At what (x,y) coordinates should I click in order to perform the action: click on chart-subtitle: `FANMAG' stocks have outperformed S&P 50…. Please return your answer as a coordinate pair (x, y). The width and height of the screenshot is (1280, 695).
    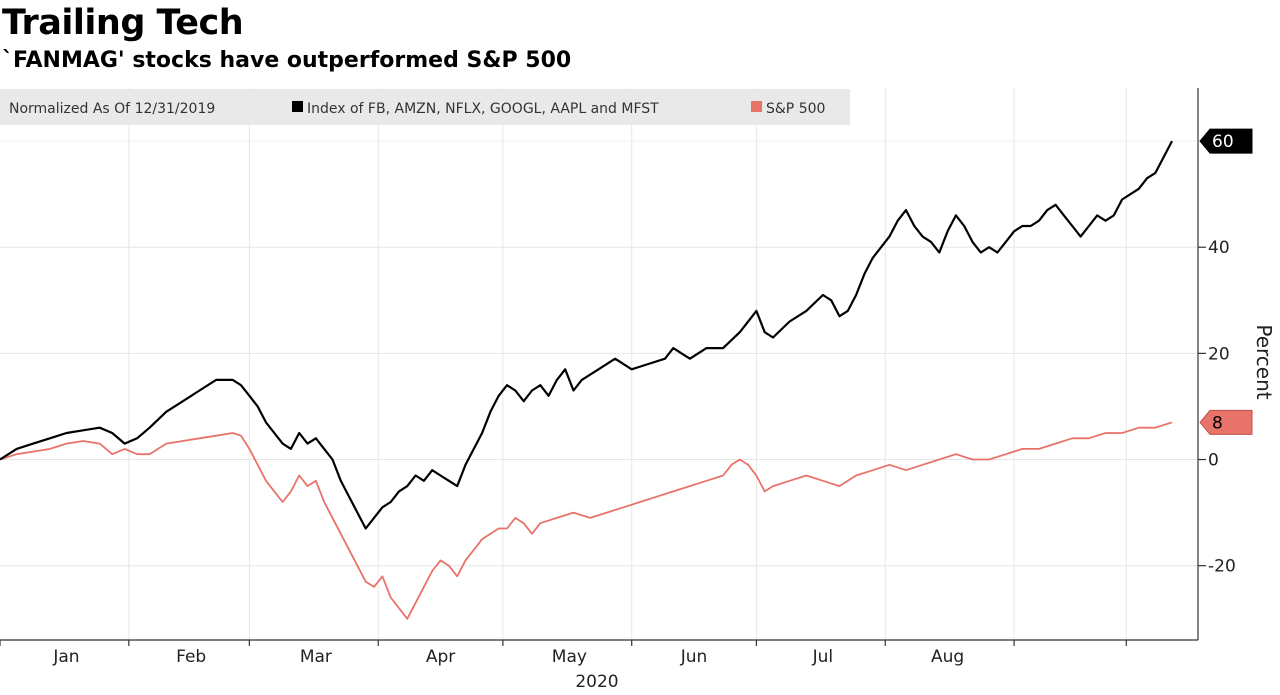
    Looking at the image, I should click on (287, 60).